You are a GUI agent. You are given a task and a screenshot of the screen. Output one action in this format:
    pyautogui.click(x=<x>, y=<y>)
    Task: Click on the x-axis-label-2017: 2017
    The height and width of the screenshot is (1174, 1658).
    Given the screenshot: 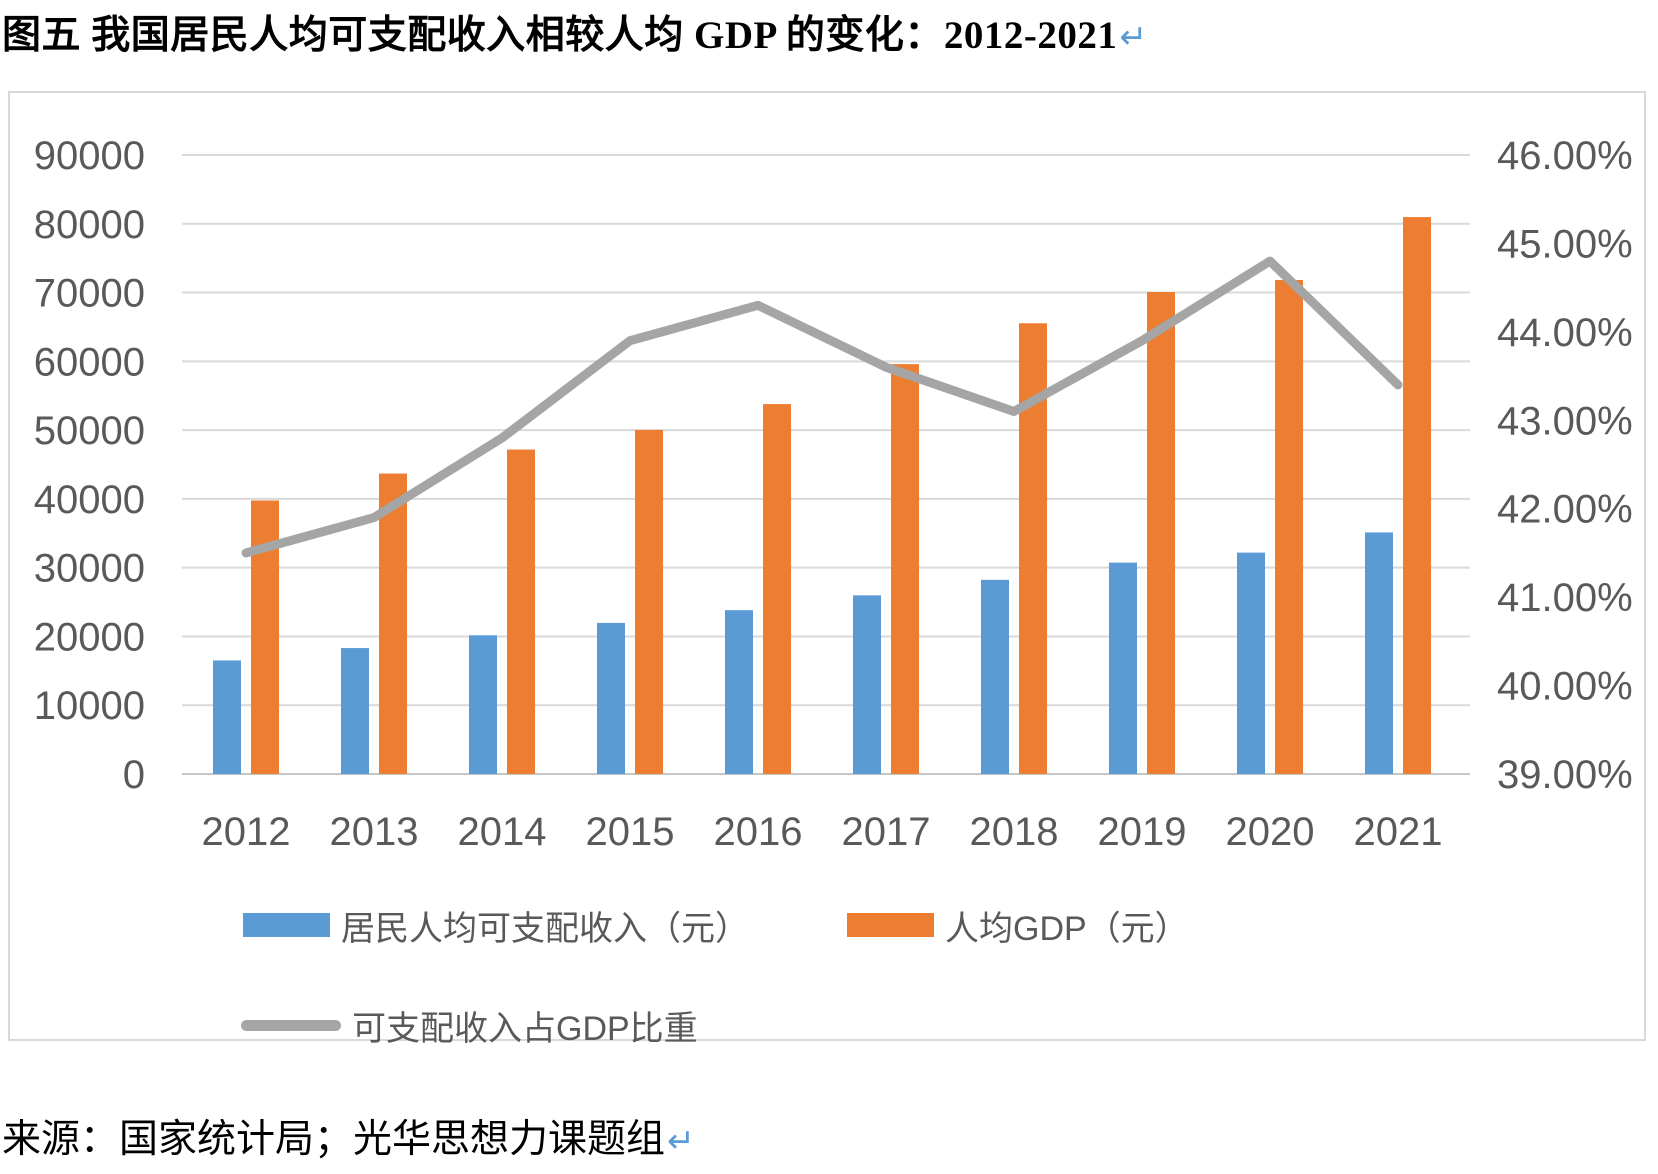 What is the action you would take?
    pyautogui.click(x=886, y=832)
    